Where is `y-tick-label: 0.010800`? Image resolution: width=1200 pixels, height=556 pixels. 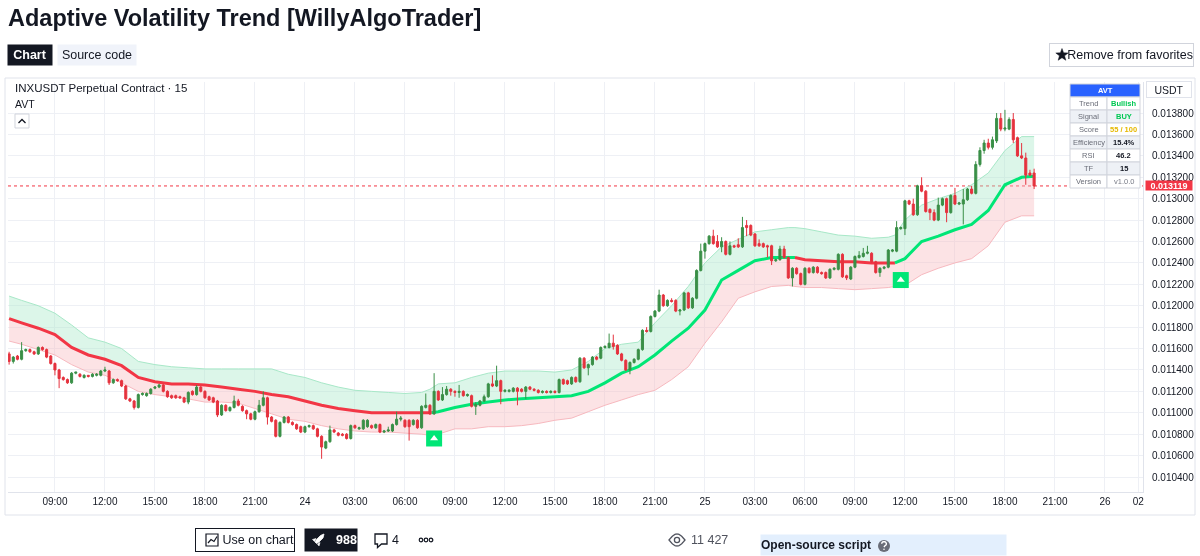
y-tick-label: 0.010800 is located at coordinates (1173, 434).